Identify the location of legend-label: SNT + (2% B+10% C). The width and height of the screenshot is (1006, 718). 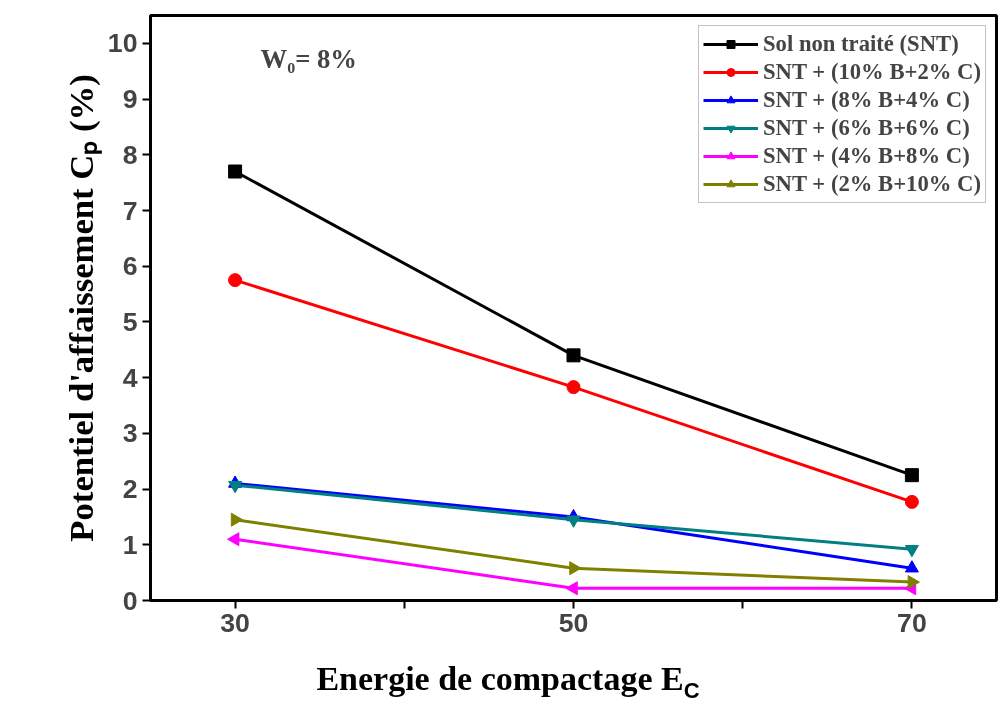
(872, 184).